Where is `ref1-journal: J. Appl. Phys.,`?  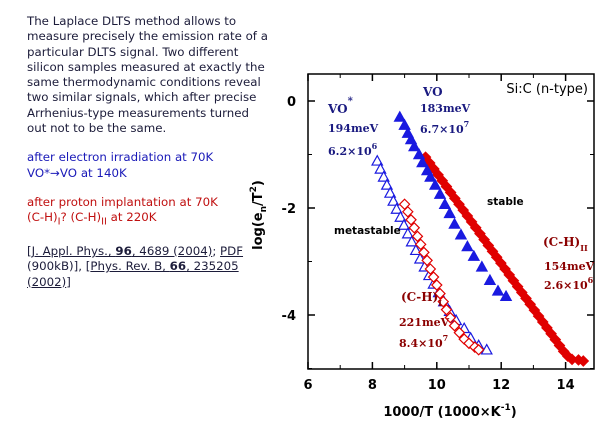
ref1-journal: J. Appl. Phys., is located at coordinates (73, 250).